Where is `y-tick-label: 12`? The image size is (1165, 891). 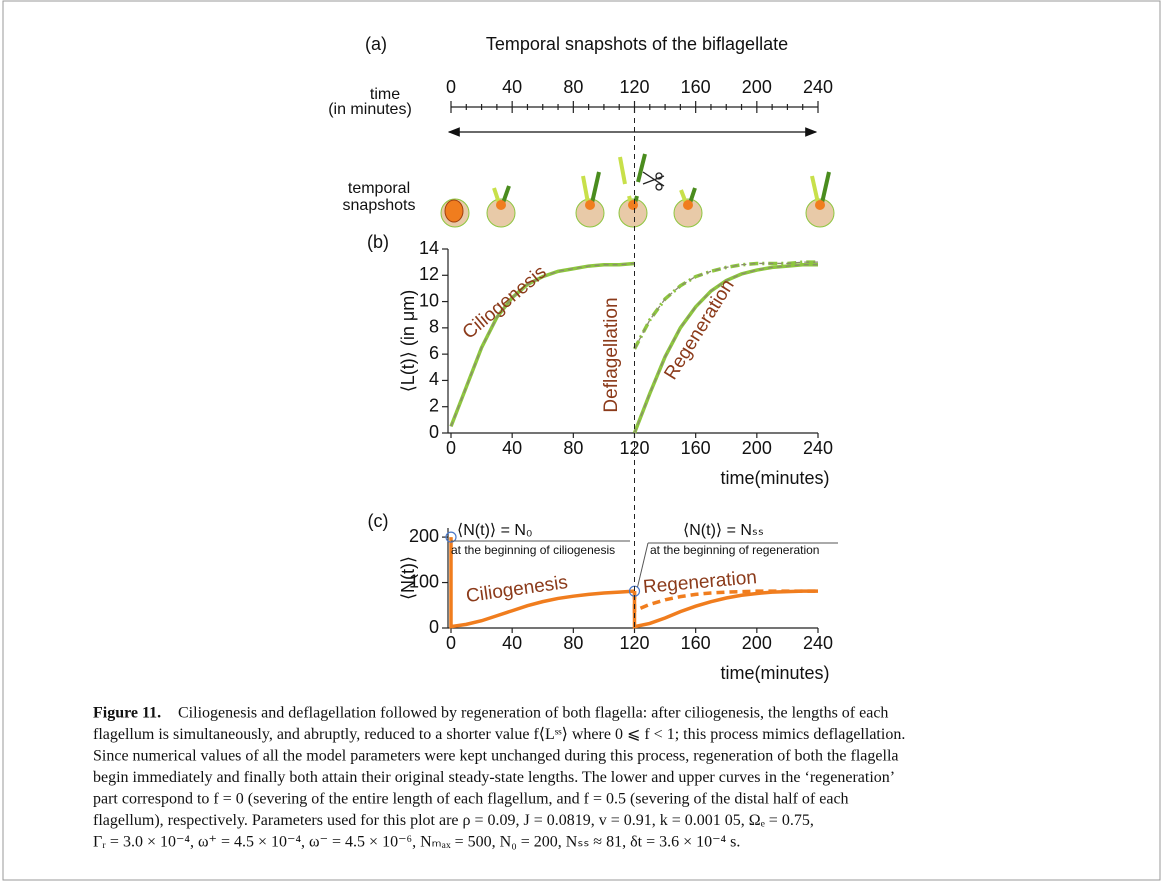 y-tick-label: 12 is located at coordinates (429, 274).